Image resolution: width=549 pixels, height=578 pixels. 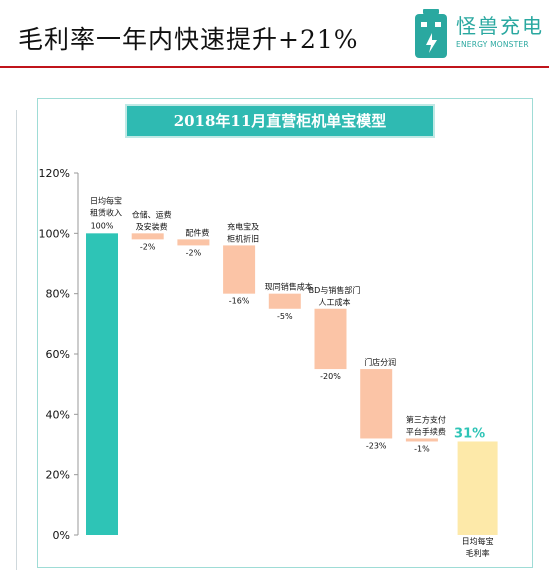 I want to click on page-header: 毛利率一年内快速提升+21% 怪兽充电 ENERGY MONSTER, so click(x=274, y=33).